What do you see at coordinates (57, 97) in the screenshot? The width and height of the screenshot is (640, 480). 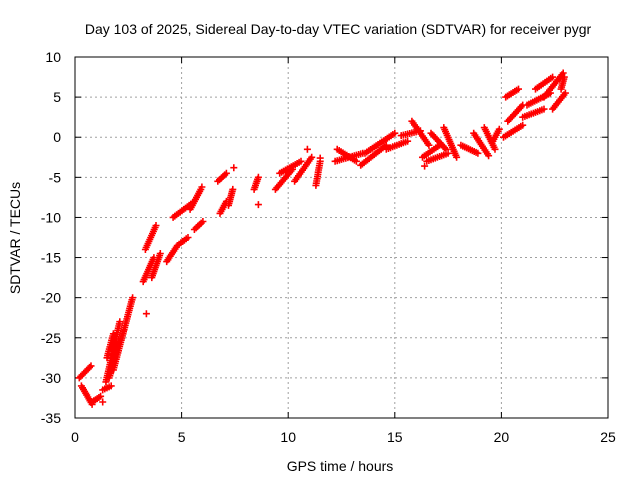 I see `y-tick-label: 5` at bounding box center [57, 97].